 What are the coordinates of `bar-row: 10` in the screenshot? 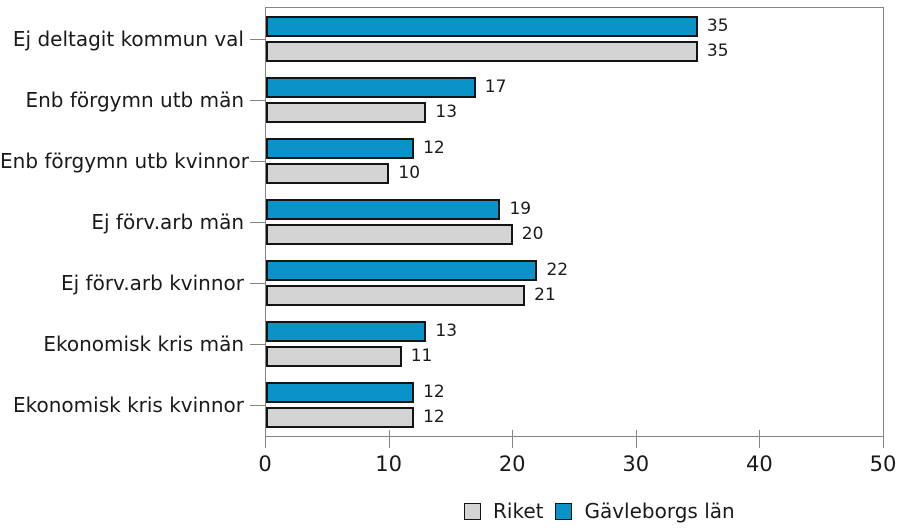 It's located at (574, 173).